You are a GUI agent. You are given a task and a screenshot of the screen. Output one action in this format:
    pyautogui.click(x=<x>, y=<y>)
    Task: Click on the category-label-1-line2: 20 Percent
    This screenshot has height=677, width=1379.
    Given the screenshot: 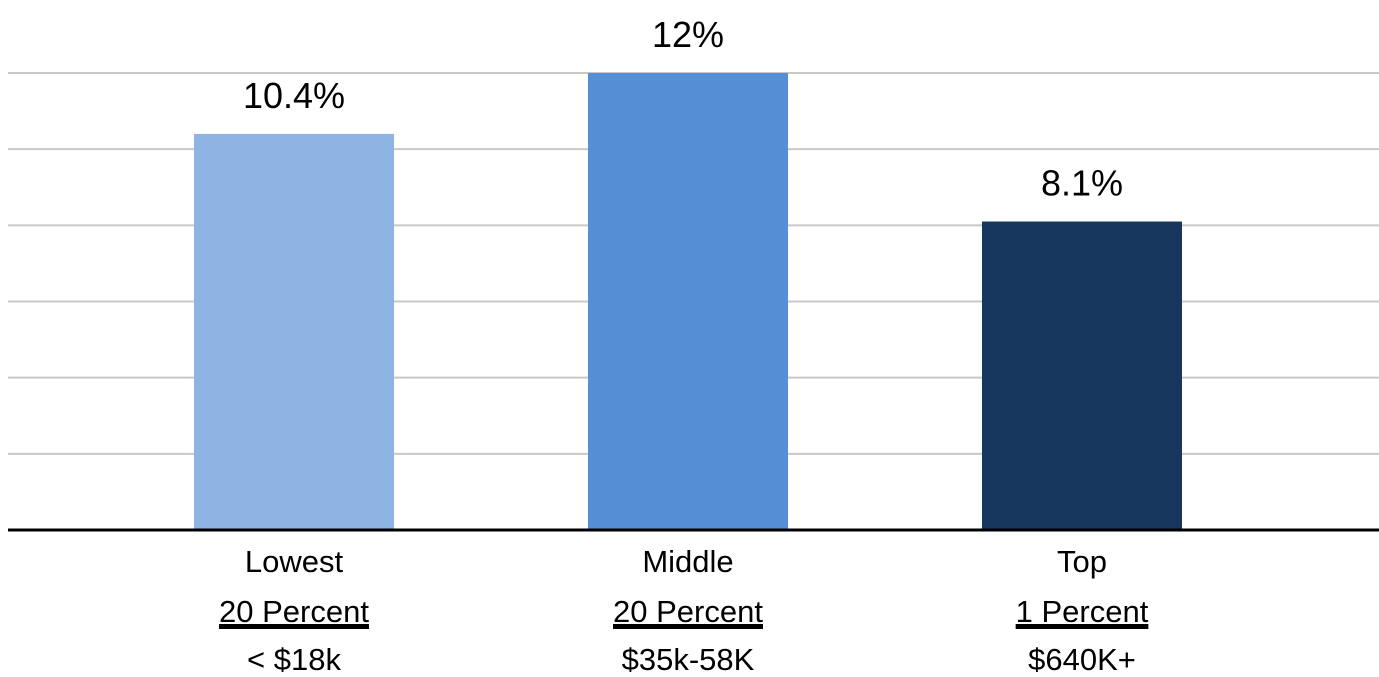 What is the action you would take?
    pyautogui.click(x=294, y=611)
    